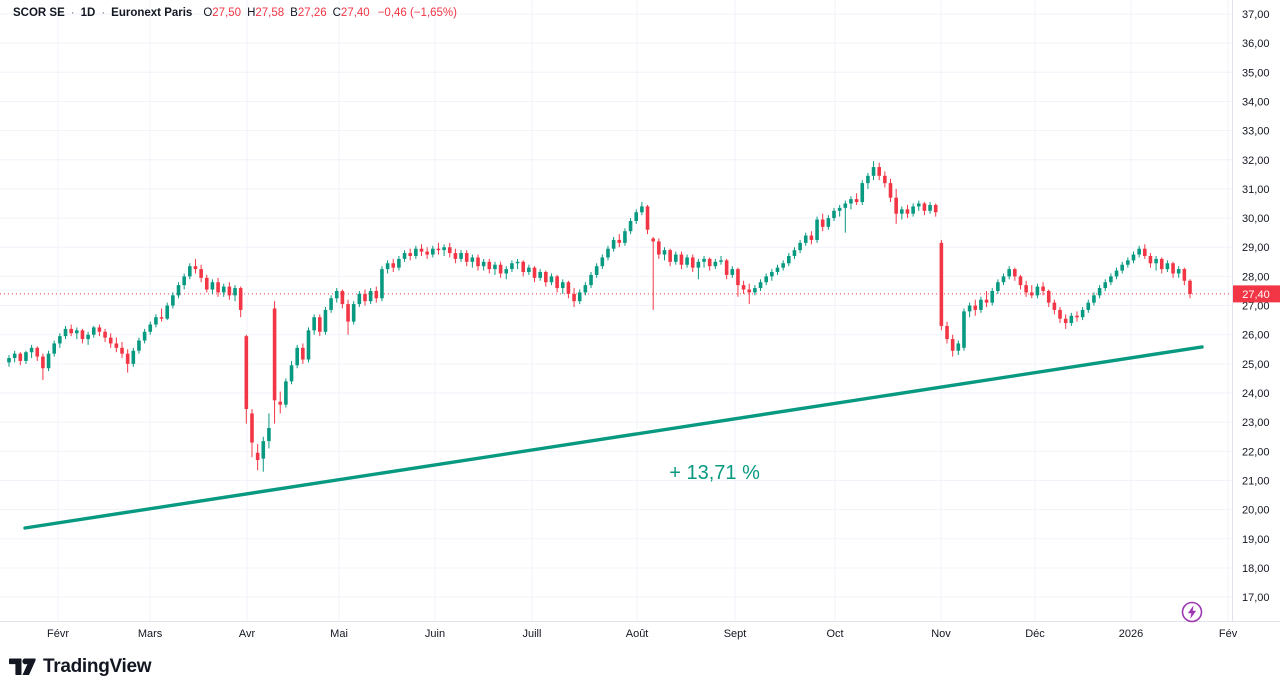 The image size is (1280, 688). Describe the element at coordinates (1256, 161) in the screenshot. I see `svg-text: 32,00` at that location.